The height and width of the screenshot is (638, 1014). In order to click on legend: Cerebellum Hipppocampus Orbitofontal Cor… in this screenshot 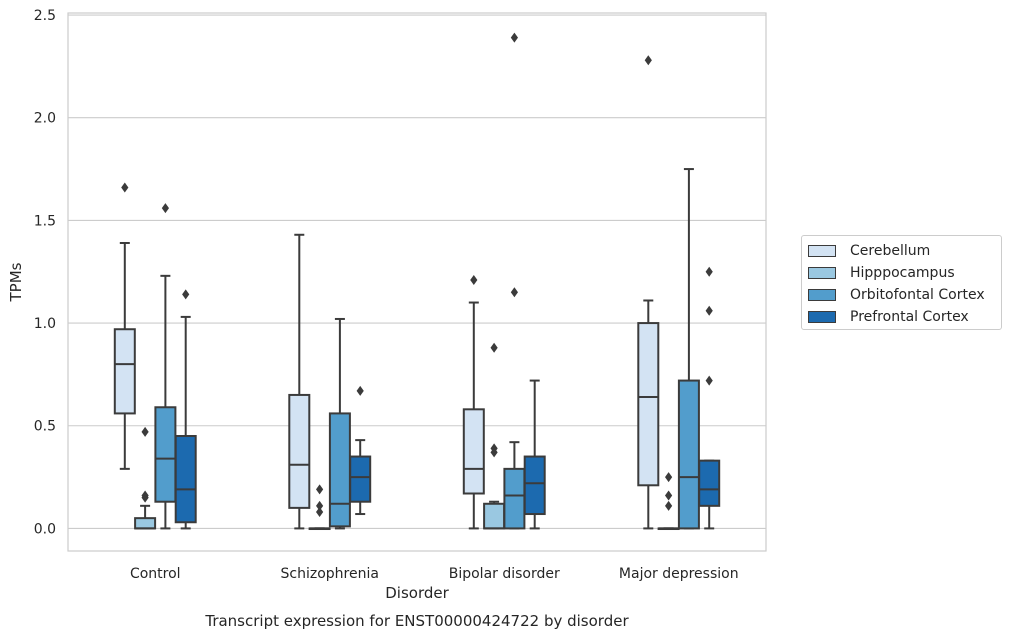, I will do `click(901, 282)`.